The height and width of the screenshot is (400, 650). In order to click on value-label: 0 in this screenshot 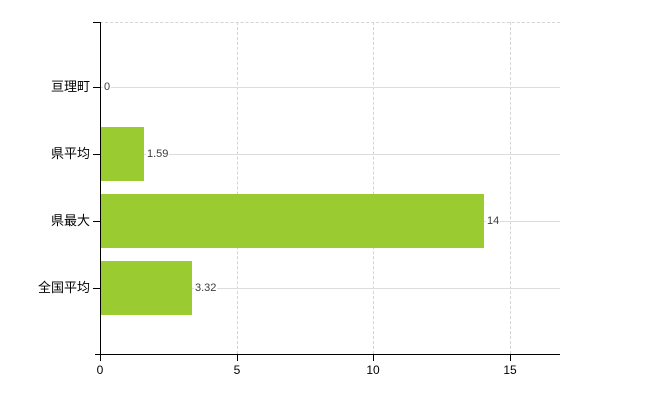, I will do `click(107, 87)`.